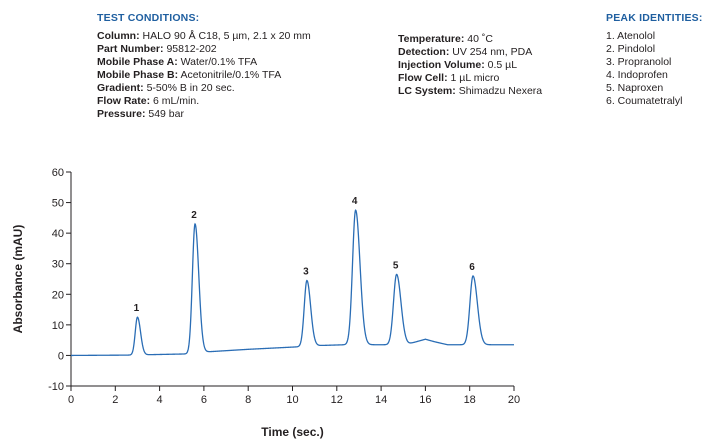 This screenshot has width=727, height=444. Describe the element at coordinates (137, 308) in the screenshot. I see `peak-label: 1` at that location.